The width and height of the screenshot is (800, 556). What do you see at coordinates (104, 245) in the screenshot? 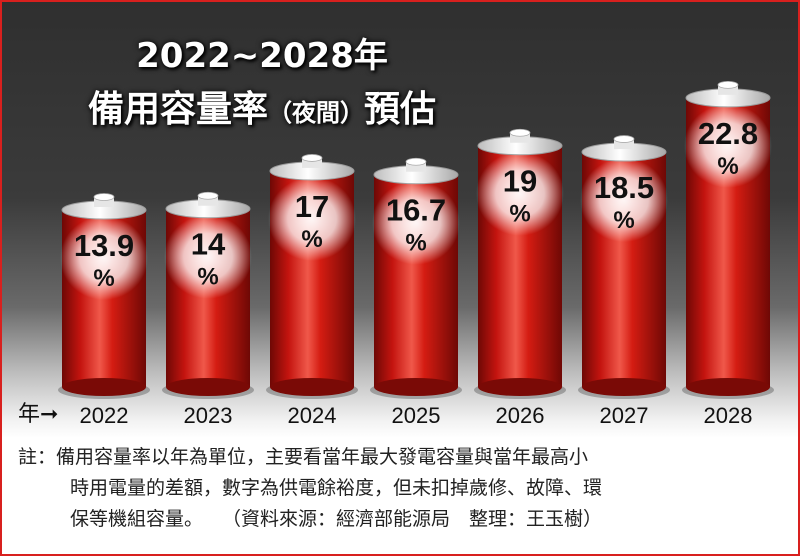
I see `bar-value-label: 13.9` at bounding box center [104, 245].